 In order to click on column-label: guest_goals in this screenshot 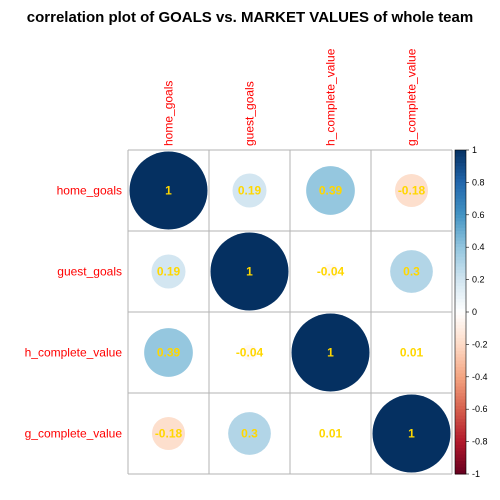, I will do `click(250, 113)`.